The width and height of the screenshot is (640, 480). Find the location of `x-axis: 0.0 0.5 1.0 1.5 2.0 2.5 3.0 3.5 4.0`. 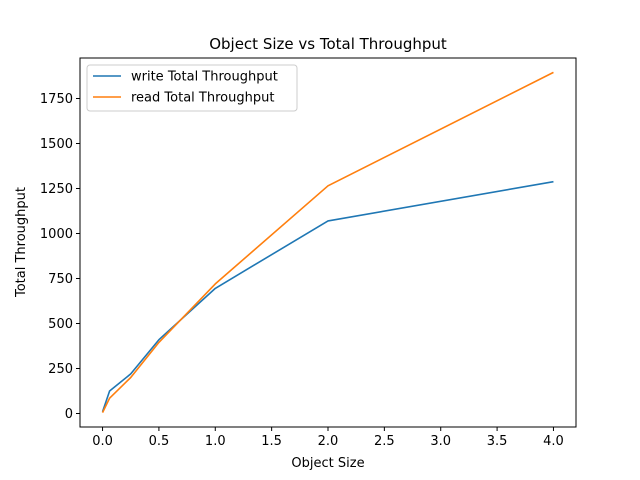

x-axis: 0.0 0.5 1.0 1.5 2.0 2.5 3.0 3.5 4.0 is located at coordinates (328, 438).